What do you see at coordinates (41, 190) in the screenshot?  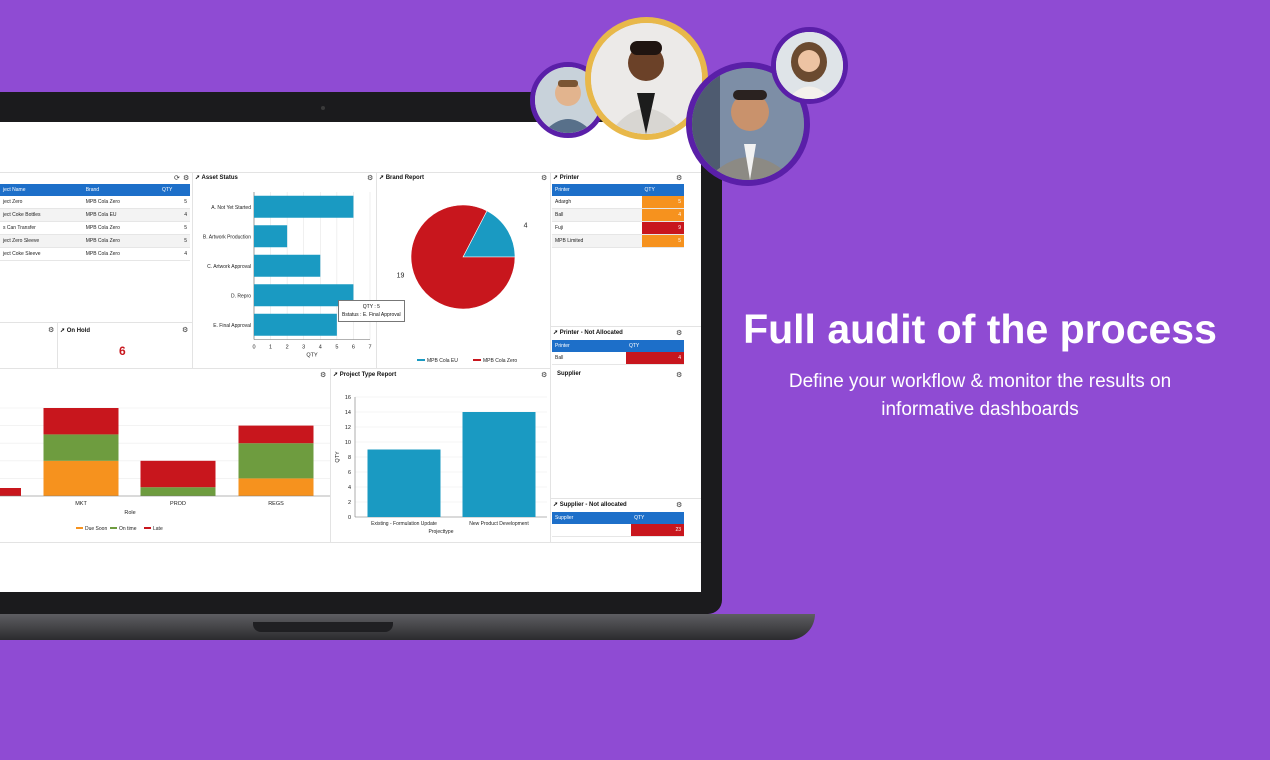 I see `column-header: ject Name` at bounding box center [41, 190].